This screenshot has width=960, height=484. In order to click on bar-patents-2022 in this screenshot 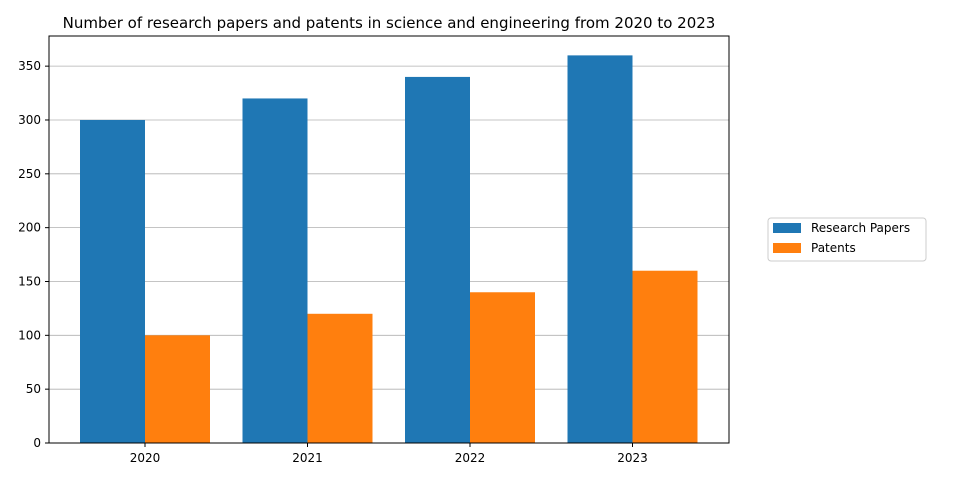, I will do `click(502, 367)`.